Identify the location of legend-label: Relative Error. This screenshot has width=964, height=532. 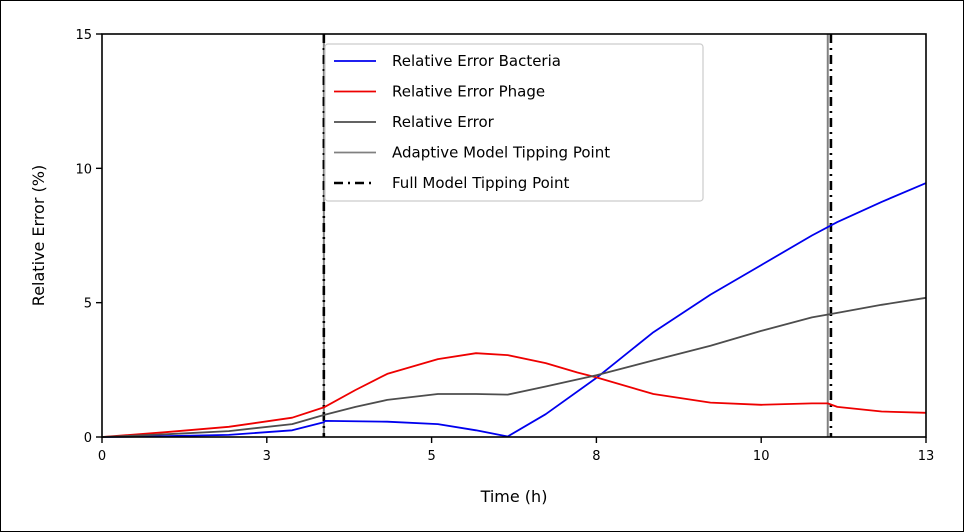
(443, 122).